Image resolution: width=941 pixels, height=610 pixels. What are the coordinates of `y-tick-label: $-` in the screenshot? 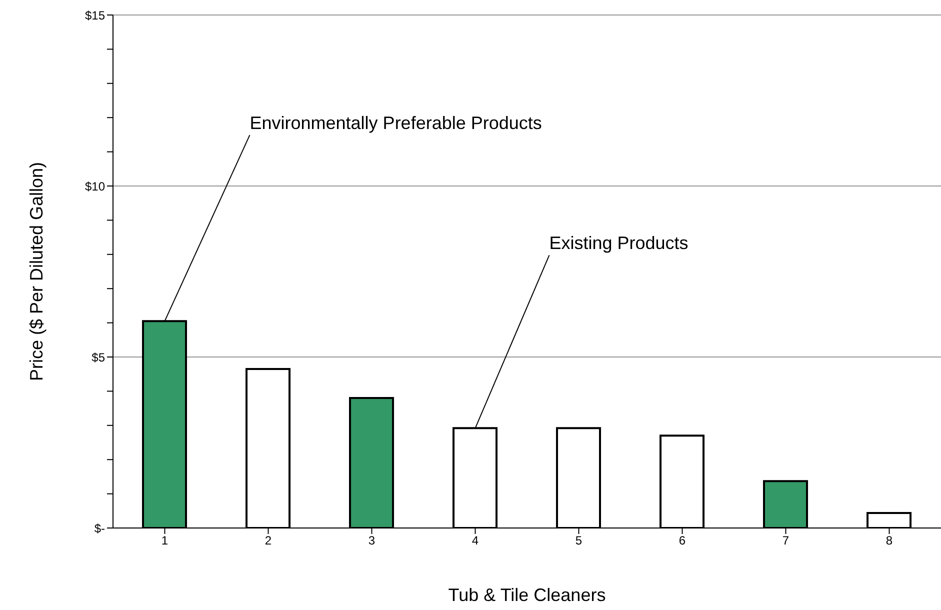 It's located at (99, 528).